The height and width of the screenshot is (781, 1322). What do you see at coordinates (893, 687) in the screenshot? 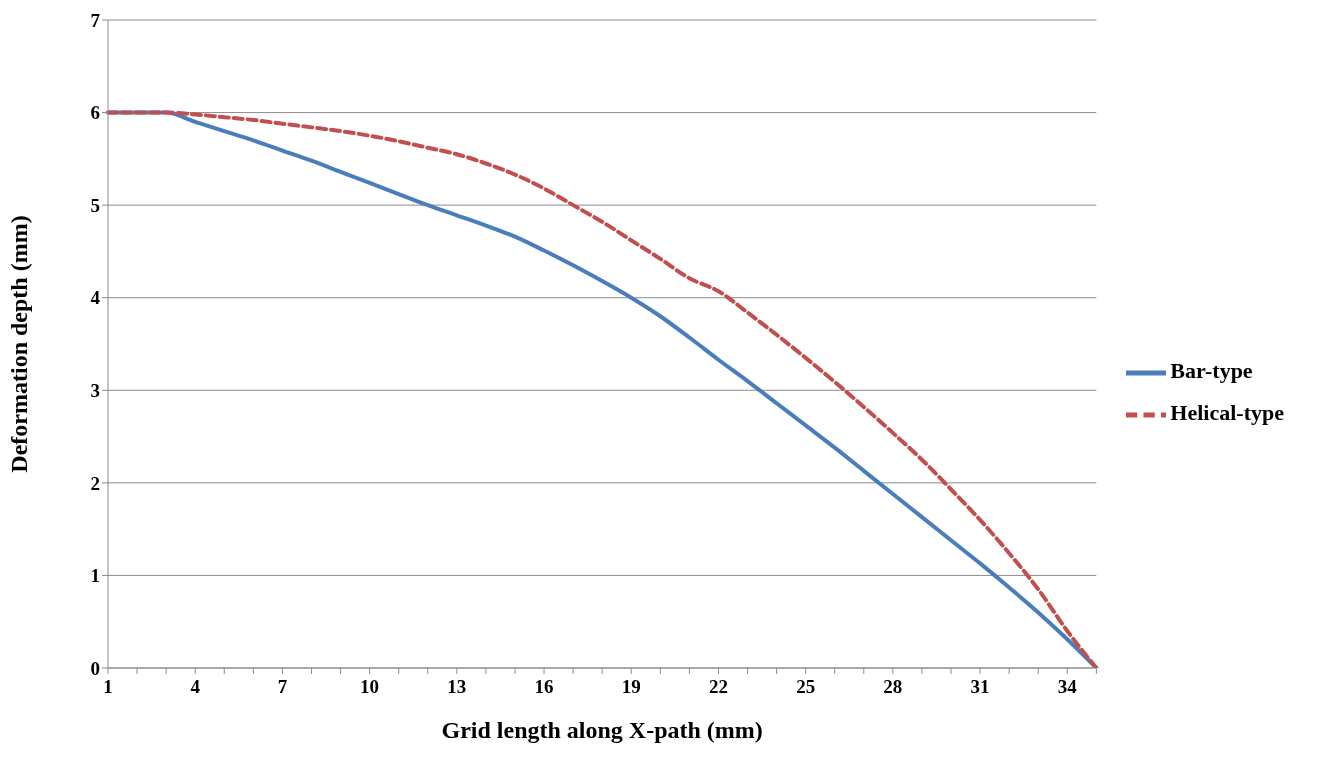
I see `x-tick-label: 28` at bounding box center [893, 687].